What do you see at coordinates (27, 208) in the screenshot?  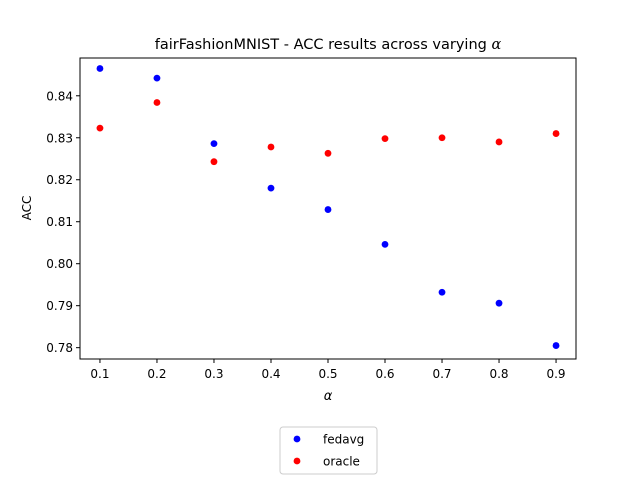 I see `y-axis-label: ACC` at bounding box center [27, 208].